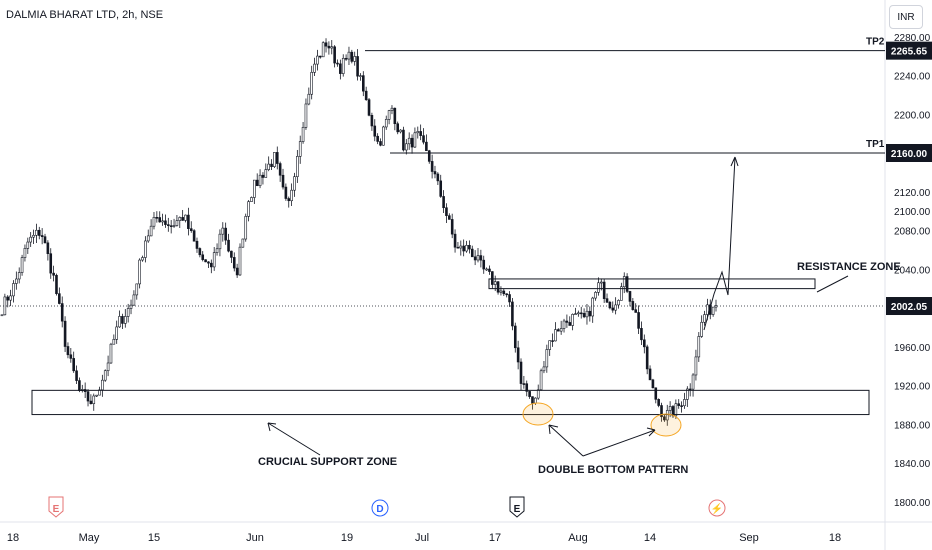 The width and height of the screenshot is (932, 550). What do you see at coordinates (85, 15) in the screenshot?
I see `symbol-title: DALMIA BHARAT LTD, 2h, NSE` at bounding box center [85, 15].